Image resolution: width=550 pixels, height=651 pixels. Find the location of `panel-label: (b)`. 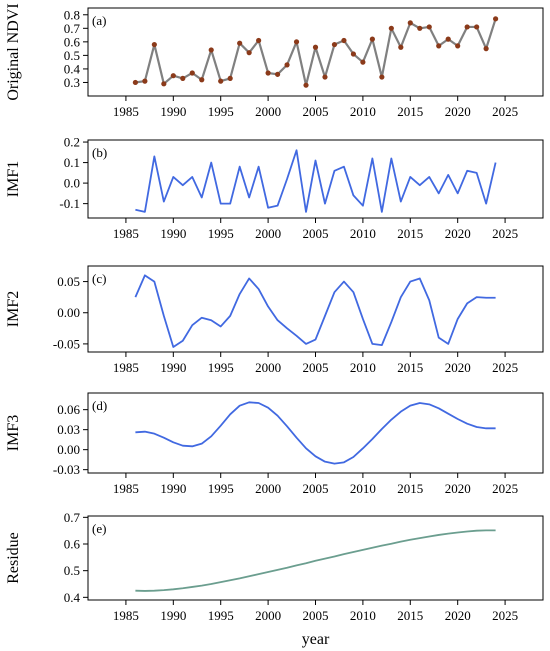

panel-label: (b) is located at coordinates (99, 152).